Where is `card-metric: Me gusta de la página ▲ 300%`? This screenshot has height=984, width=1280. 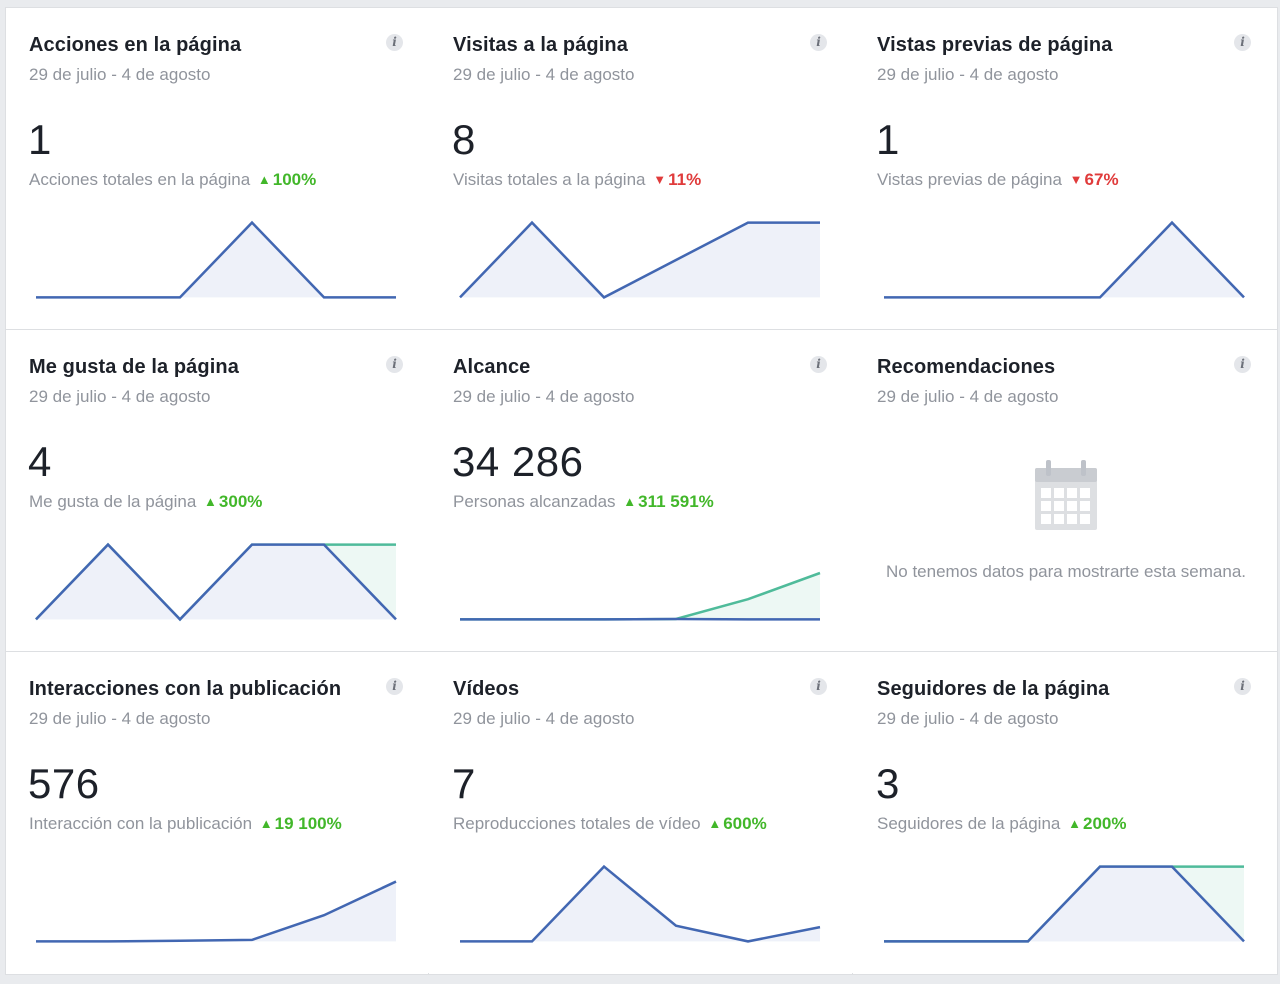
card-metric: Me gusta de la página ▲ 300% is located at coordinates (145, 502).